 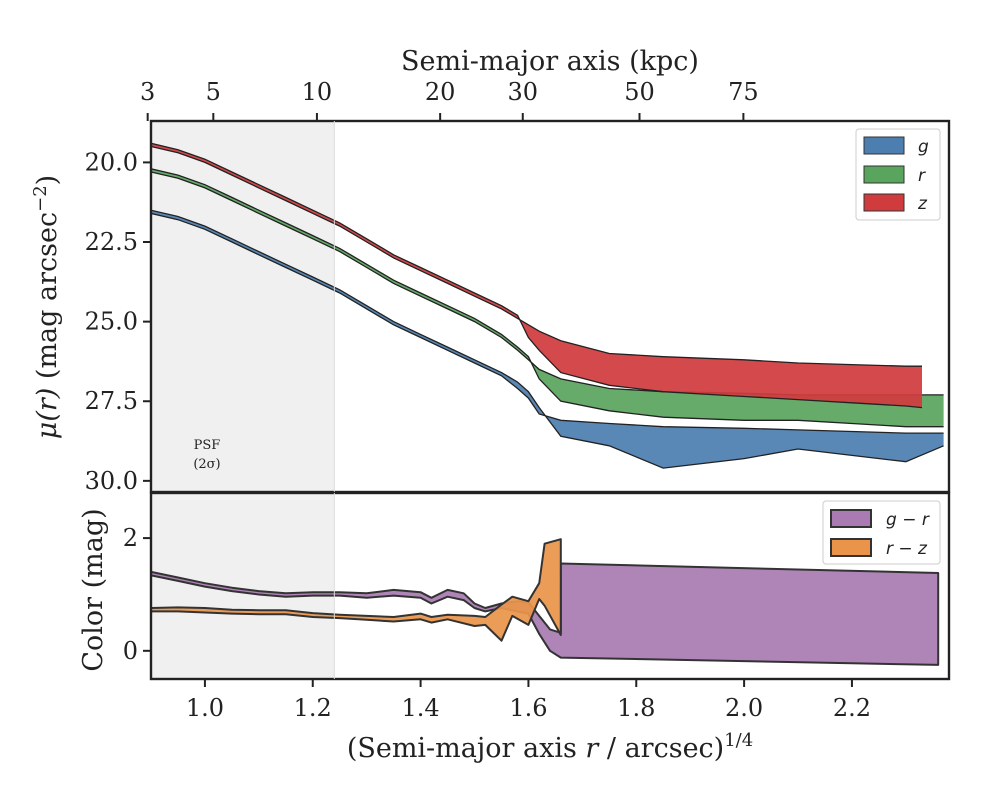 What do you see at coordinates (47, 180) in the screenshot?
I see `mu-axis-title-close: )` at bounding box center [47, 180].